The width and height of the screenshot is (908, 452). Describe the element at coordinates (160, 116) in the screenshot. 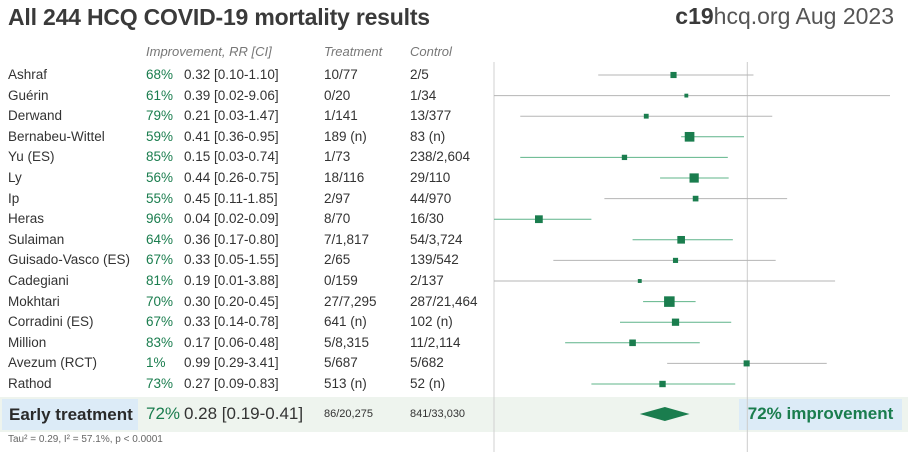

I see `study-improvement: 79%` at that location.